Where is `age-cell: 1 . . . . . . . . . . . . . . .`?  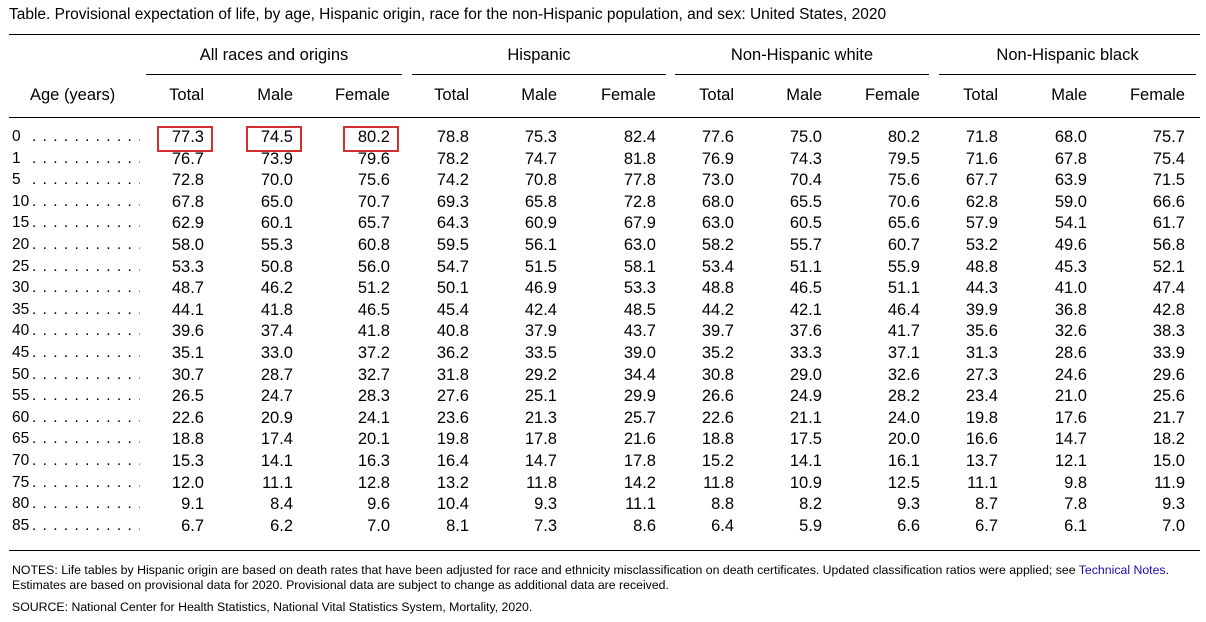 age-cell: 1 . . . . . . . . . . . . . . . is located at coordinates (76, 159).